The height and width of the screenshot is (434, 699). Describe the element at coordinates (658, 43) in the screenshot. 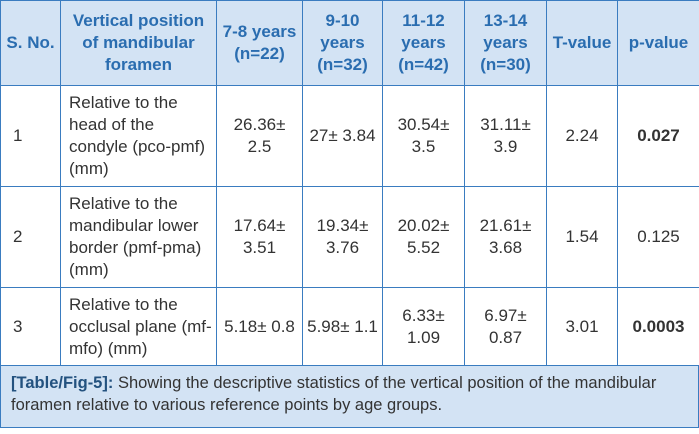

I see `header-cell: p-value` at that location.